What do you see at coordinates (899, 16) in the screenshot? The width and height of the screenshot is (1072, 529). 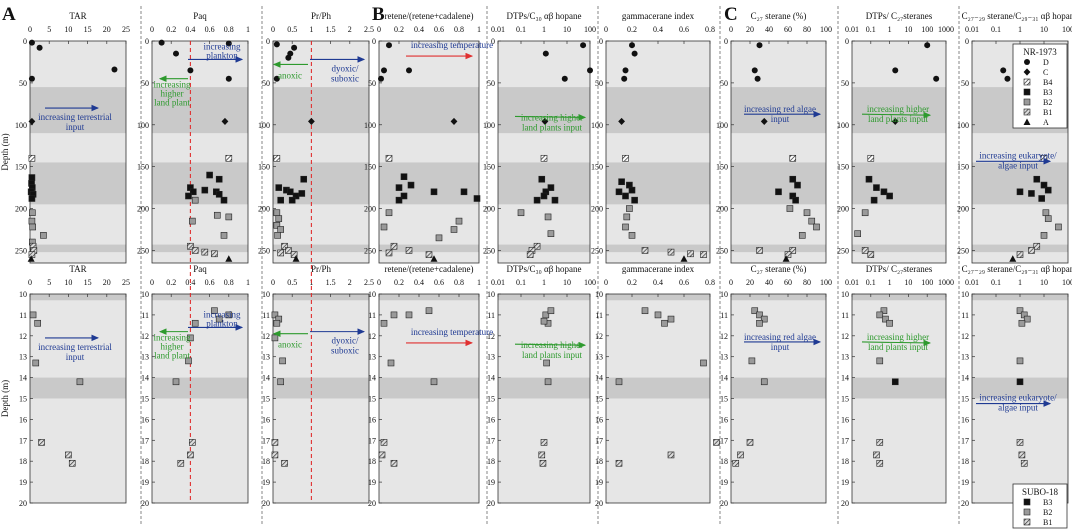 I see `top-panel-7-title: DTPs/ C₂₇steranes` at bounding box center [899, 16].